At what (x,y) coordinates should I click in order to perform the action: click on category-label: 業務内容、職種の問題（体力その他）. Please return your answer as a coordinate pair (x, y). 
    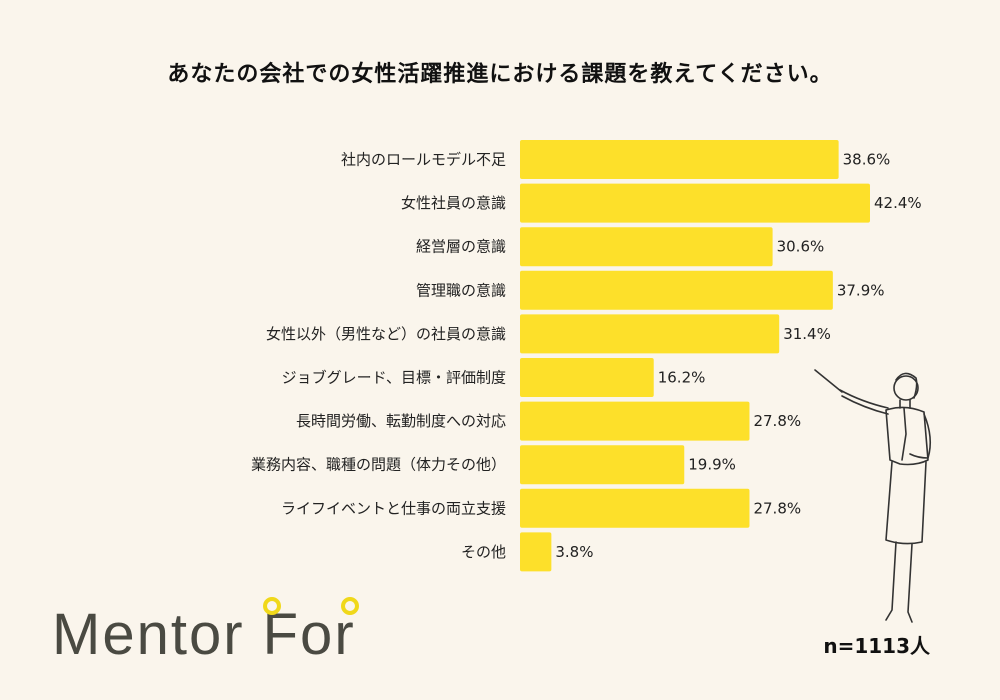
    Looking at the image, I should click on (378, 465).